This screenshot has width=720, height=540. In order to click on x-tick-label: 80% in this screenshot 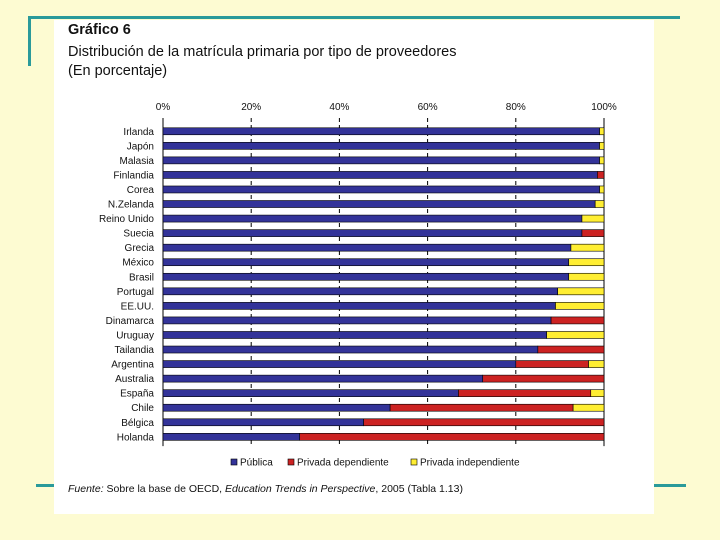, I will do `click(516, 107)`.